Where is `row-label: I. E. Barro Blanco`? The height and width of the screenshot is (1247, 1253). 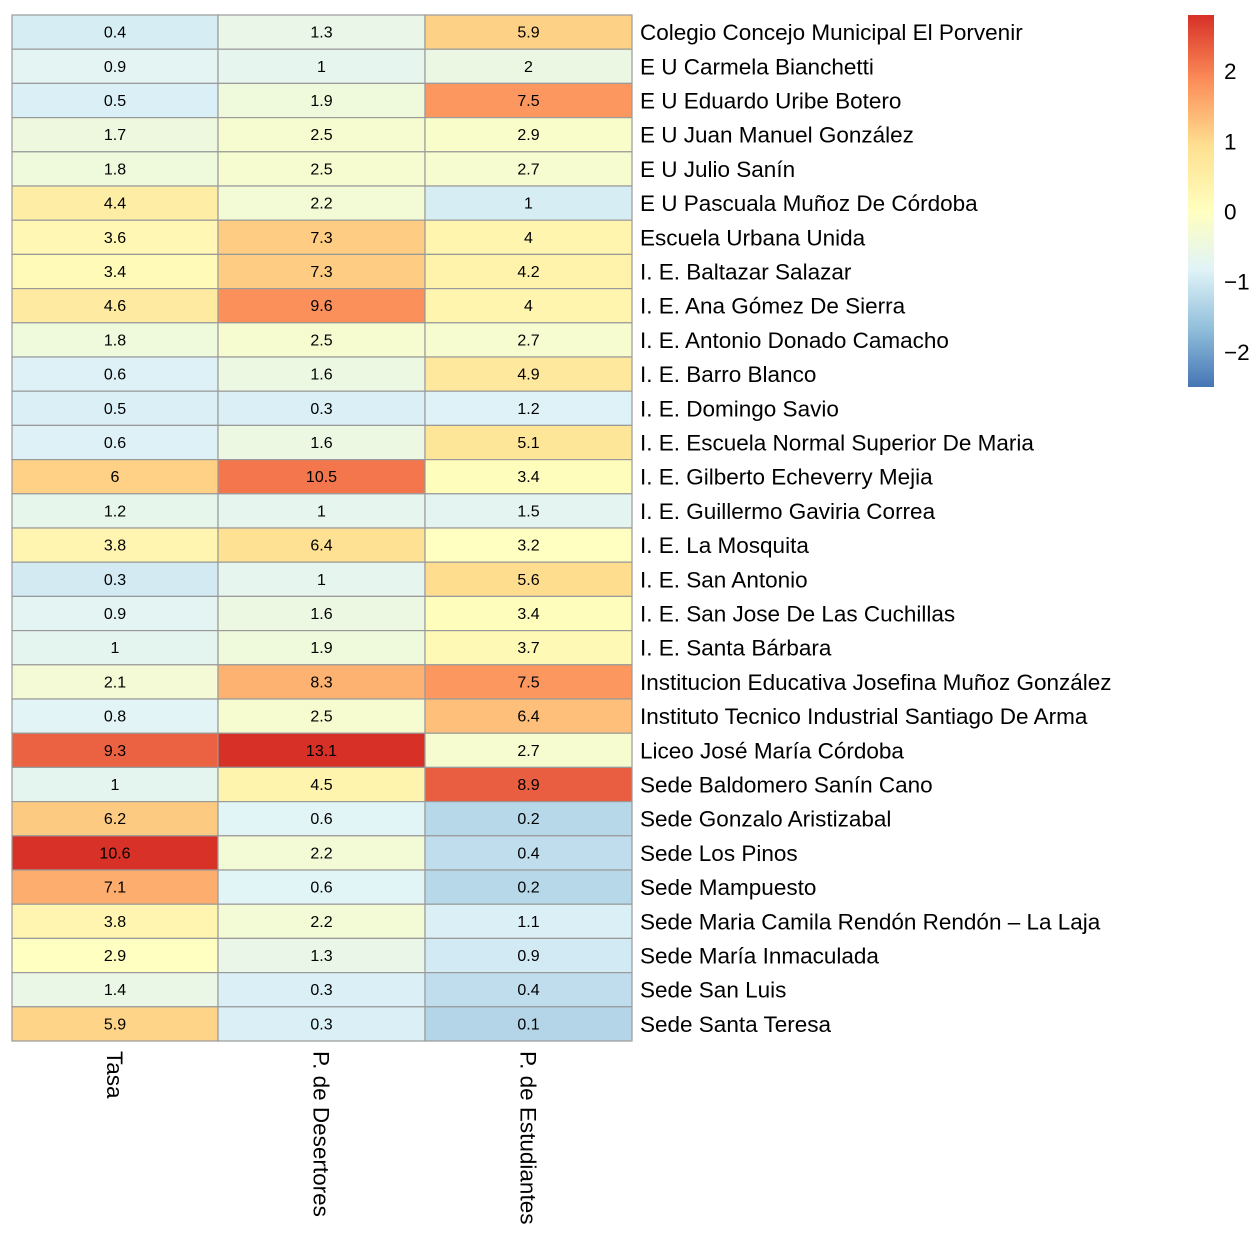
row-label: I. E. Barro Blanco is located at coordinates (728, 374).